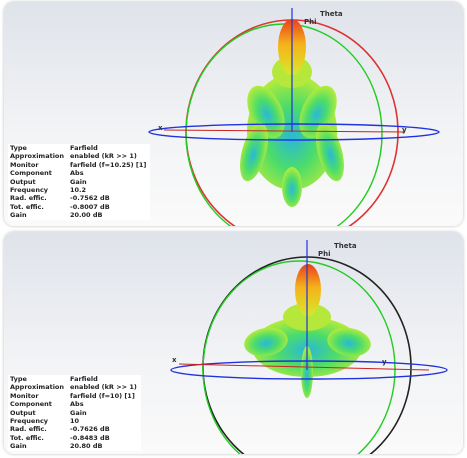 The width and height of the screenshot is (467, 458). I want to click on info-row: Frequency 10, so click(74, 421).